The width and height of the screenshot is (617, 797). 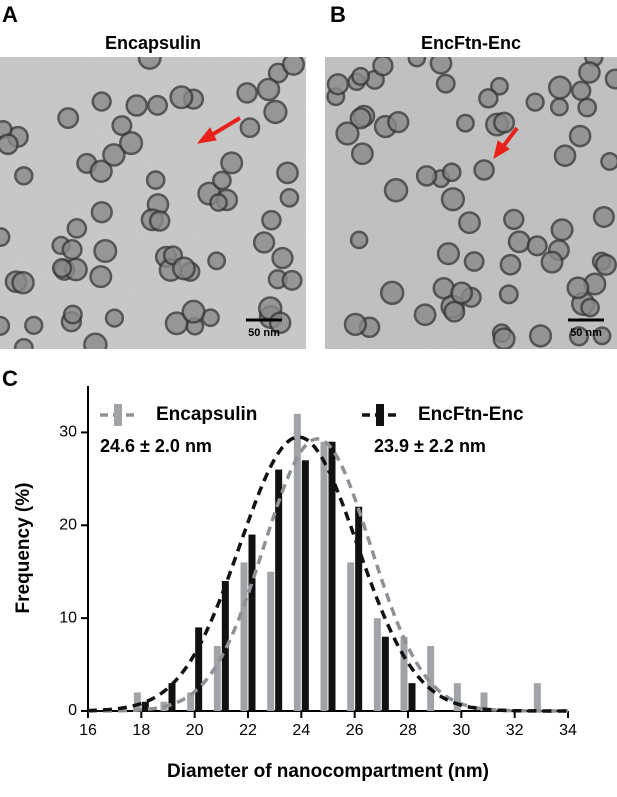 What do you see at coordinates (72, 710) in the screenshot?
I see `y-tick-label: 0` at bounding box center [72, 710].